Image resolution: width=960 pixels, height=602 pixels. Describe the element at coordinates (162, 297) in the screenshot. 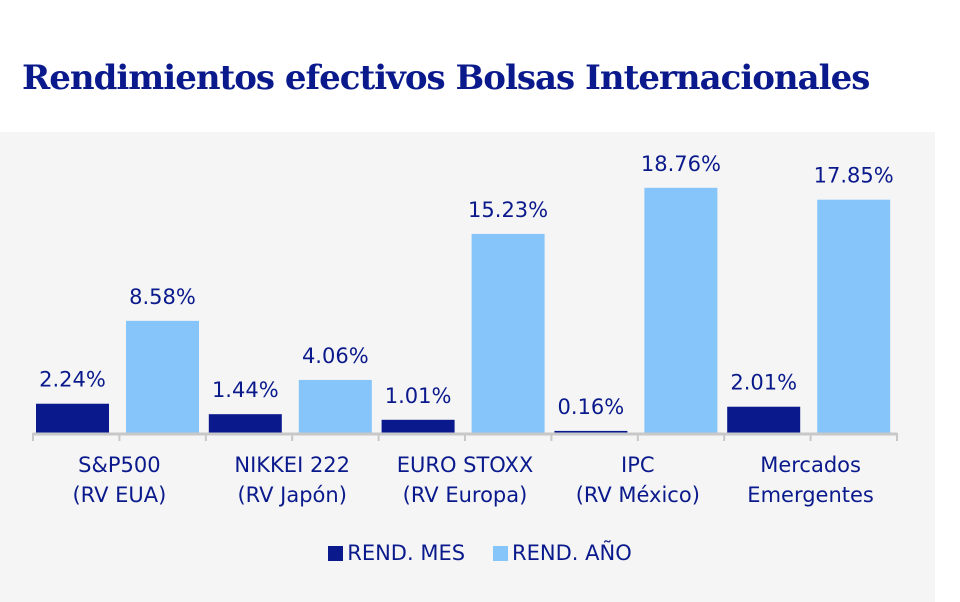

I see `data-label: 8.58%` at that location.